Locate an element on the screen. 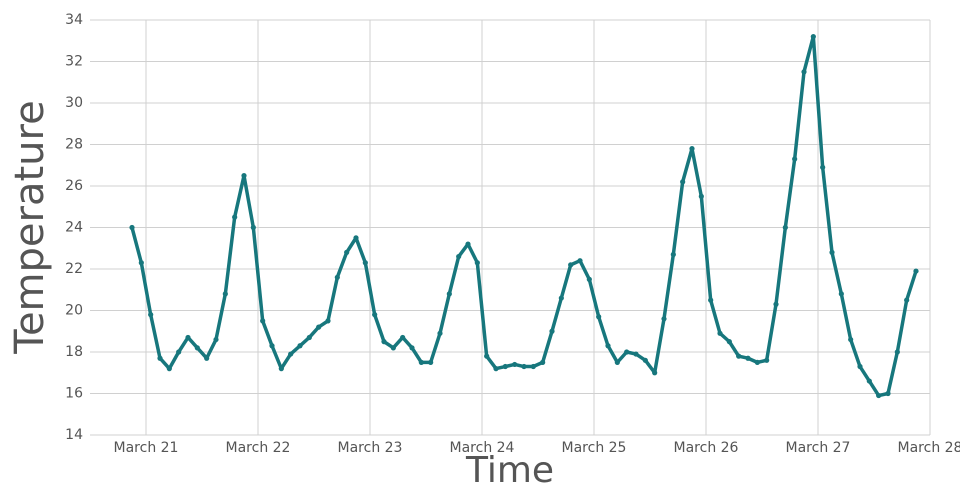 The width and height of the screenshot is (960, 500). x-tick-label: March 28 is located at coordinates (929, 448).